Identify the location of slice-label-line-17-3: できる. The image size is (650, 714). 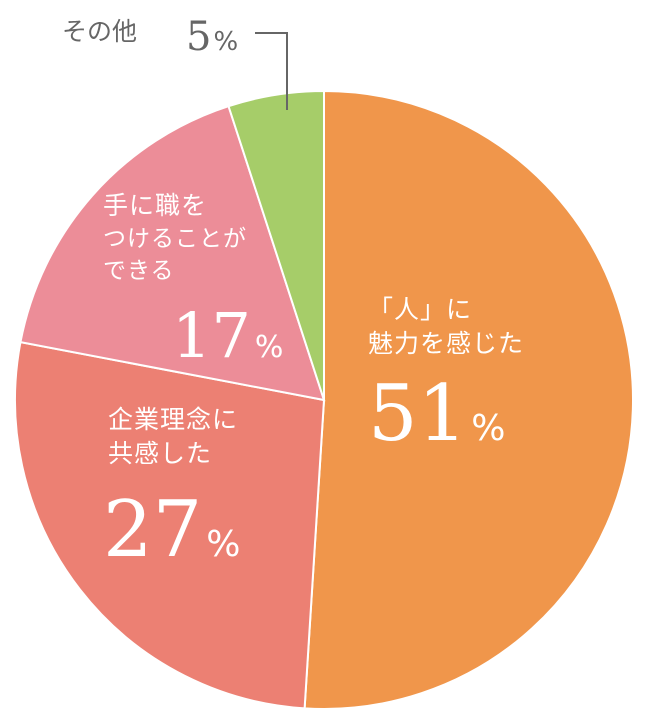
(139, 271).